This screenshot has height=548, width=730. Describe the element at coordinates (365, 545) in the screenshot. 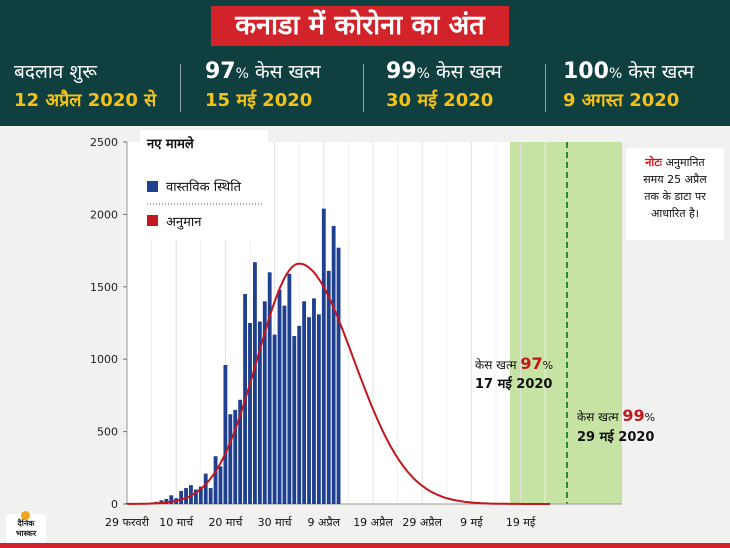

I see `footer-bar` at that location.